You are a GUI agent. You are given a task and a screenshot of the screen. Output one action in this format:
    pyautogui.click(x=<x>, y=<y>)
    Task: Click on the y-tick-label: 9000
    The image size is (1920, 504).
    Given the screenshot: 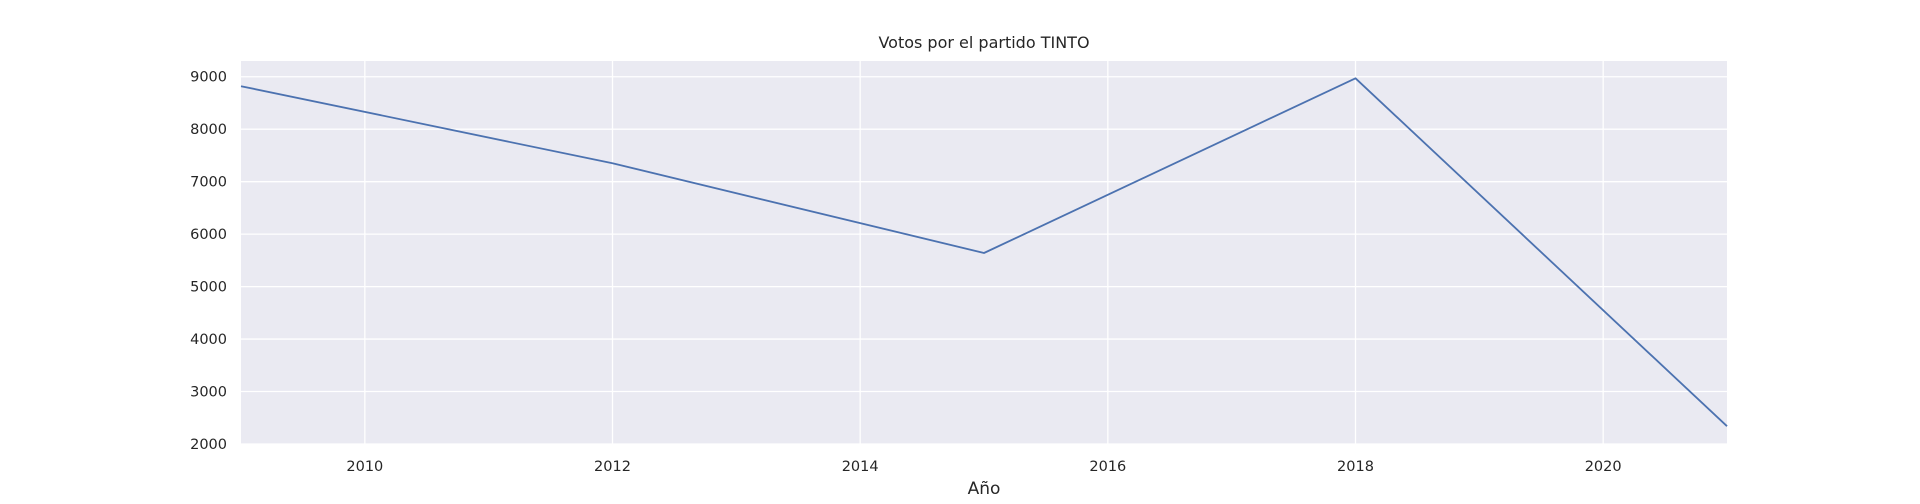 What is the action you would take?
    pyautogui.click(x=208, y=78)
    